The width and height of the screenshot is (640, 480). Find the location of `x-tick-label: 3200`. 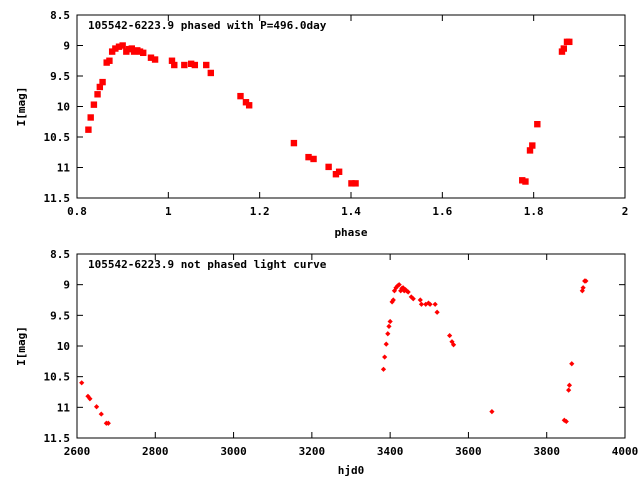

x-tick-label: 3200 is located at coordinates (312, 451).